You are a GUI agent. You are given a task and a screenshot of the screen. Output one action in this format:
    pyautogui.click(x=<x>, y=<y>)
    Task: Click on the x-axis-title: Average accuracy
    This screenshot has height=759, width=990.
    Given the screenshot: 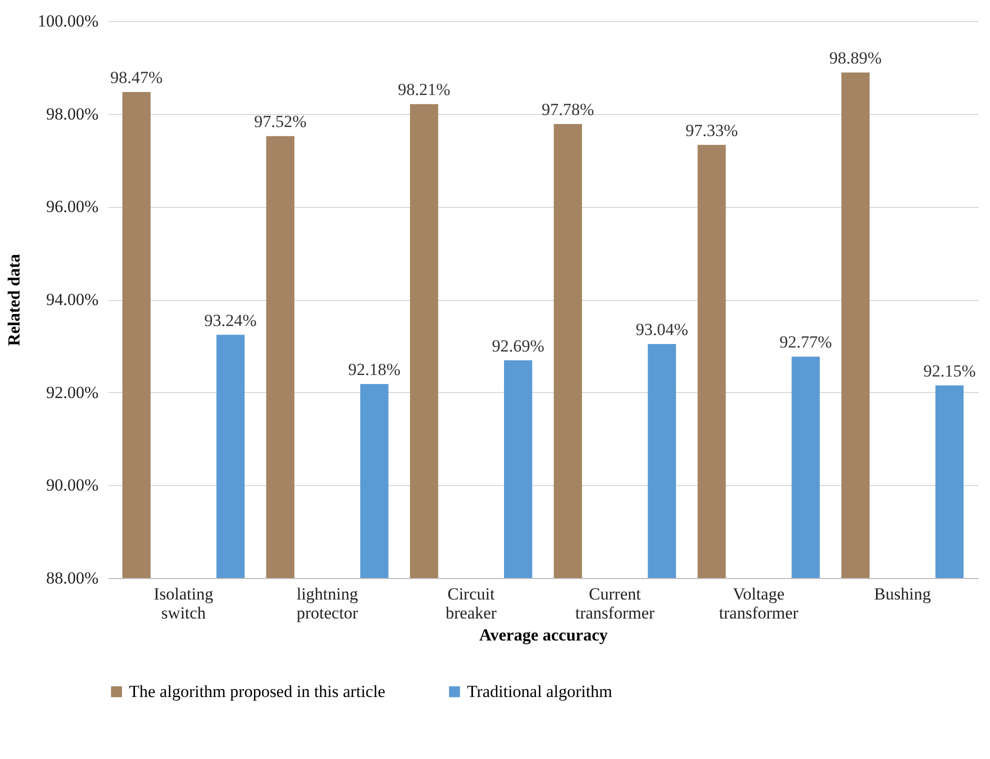 What is the action you would take?
    pyautogui.click(x=543, y=635)
    